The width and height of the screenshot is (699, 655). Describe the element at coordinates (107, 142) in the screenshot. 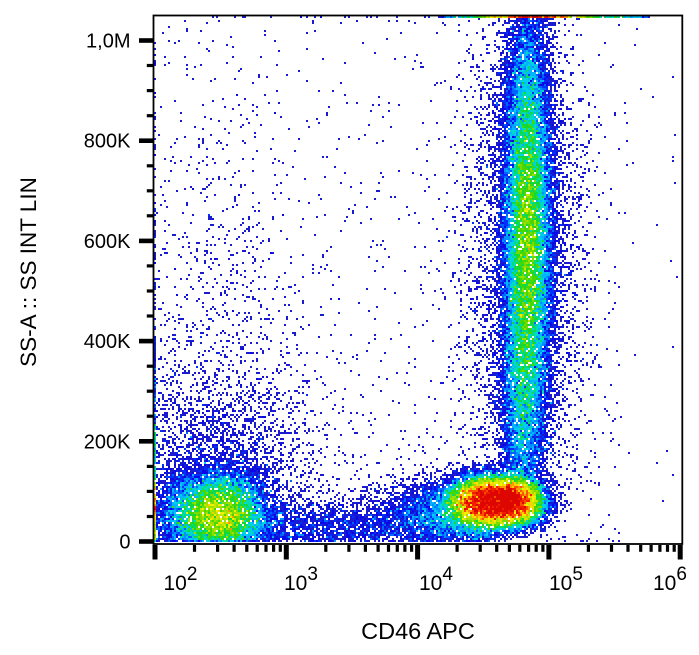

I see `svg-text: 800K` at that location.